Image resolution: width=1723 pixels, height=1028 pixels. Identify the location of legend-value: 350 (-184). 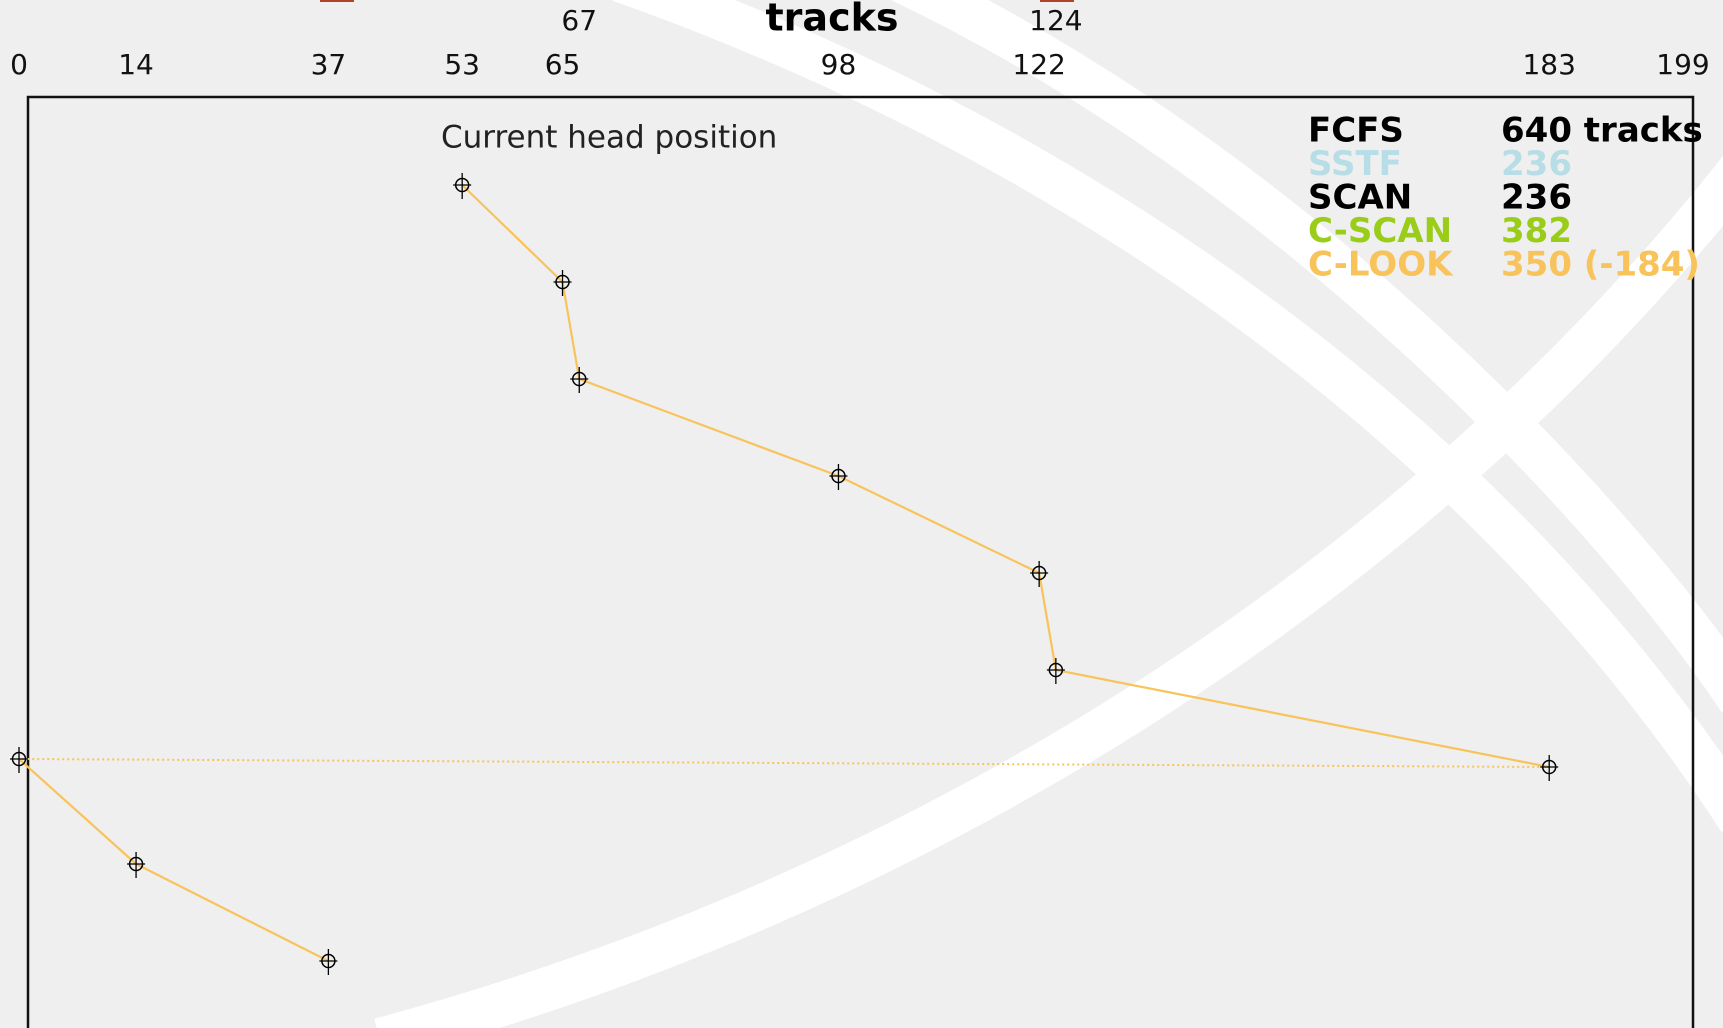
(1600, 265).